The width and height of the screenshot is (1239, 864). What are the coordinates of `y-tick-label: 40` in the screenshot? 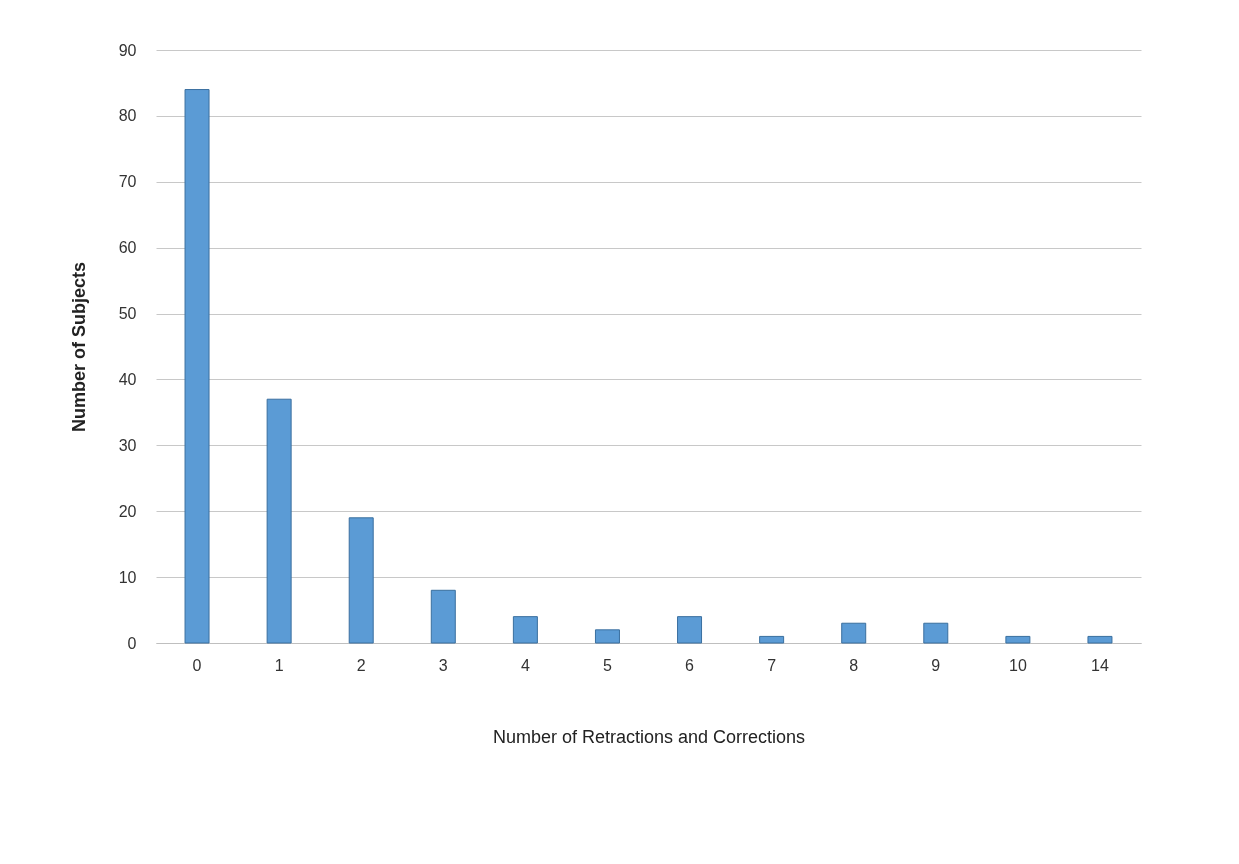 It's located at (127, 379).